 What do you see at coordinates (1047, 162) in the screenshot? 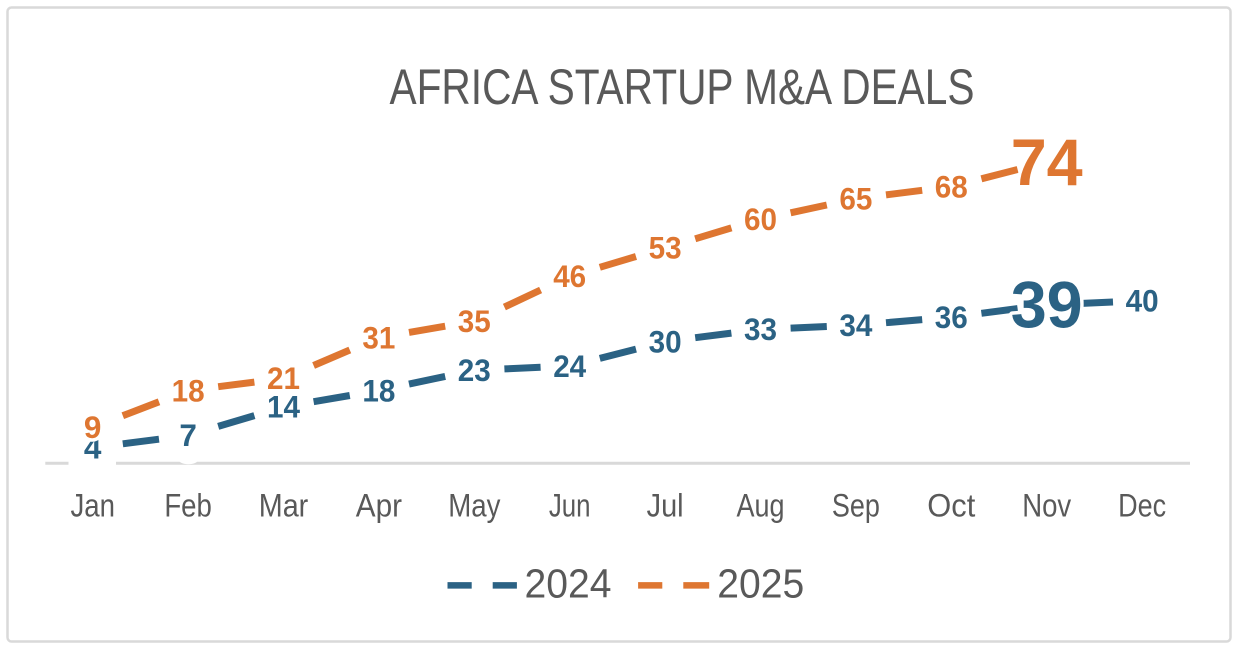
I see `svg-text: 74` at bounding box center [1047, 162].